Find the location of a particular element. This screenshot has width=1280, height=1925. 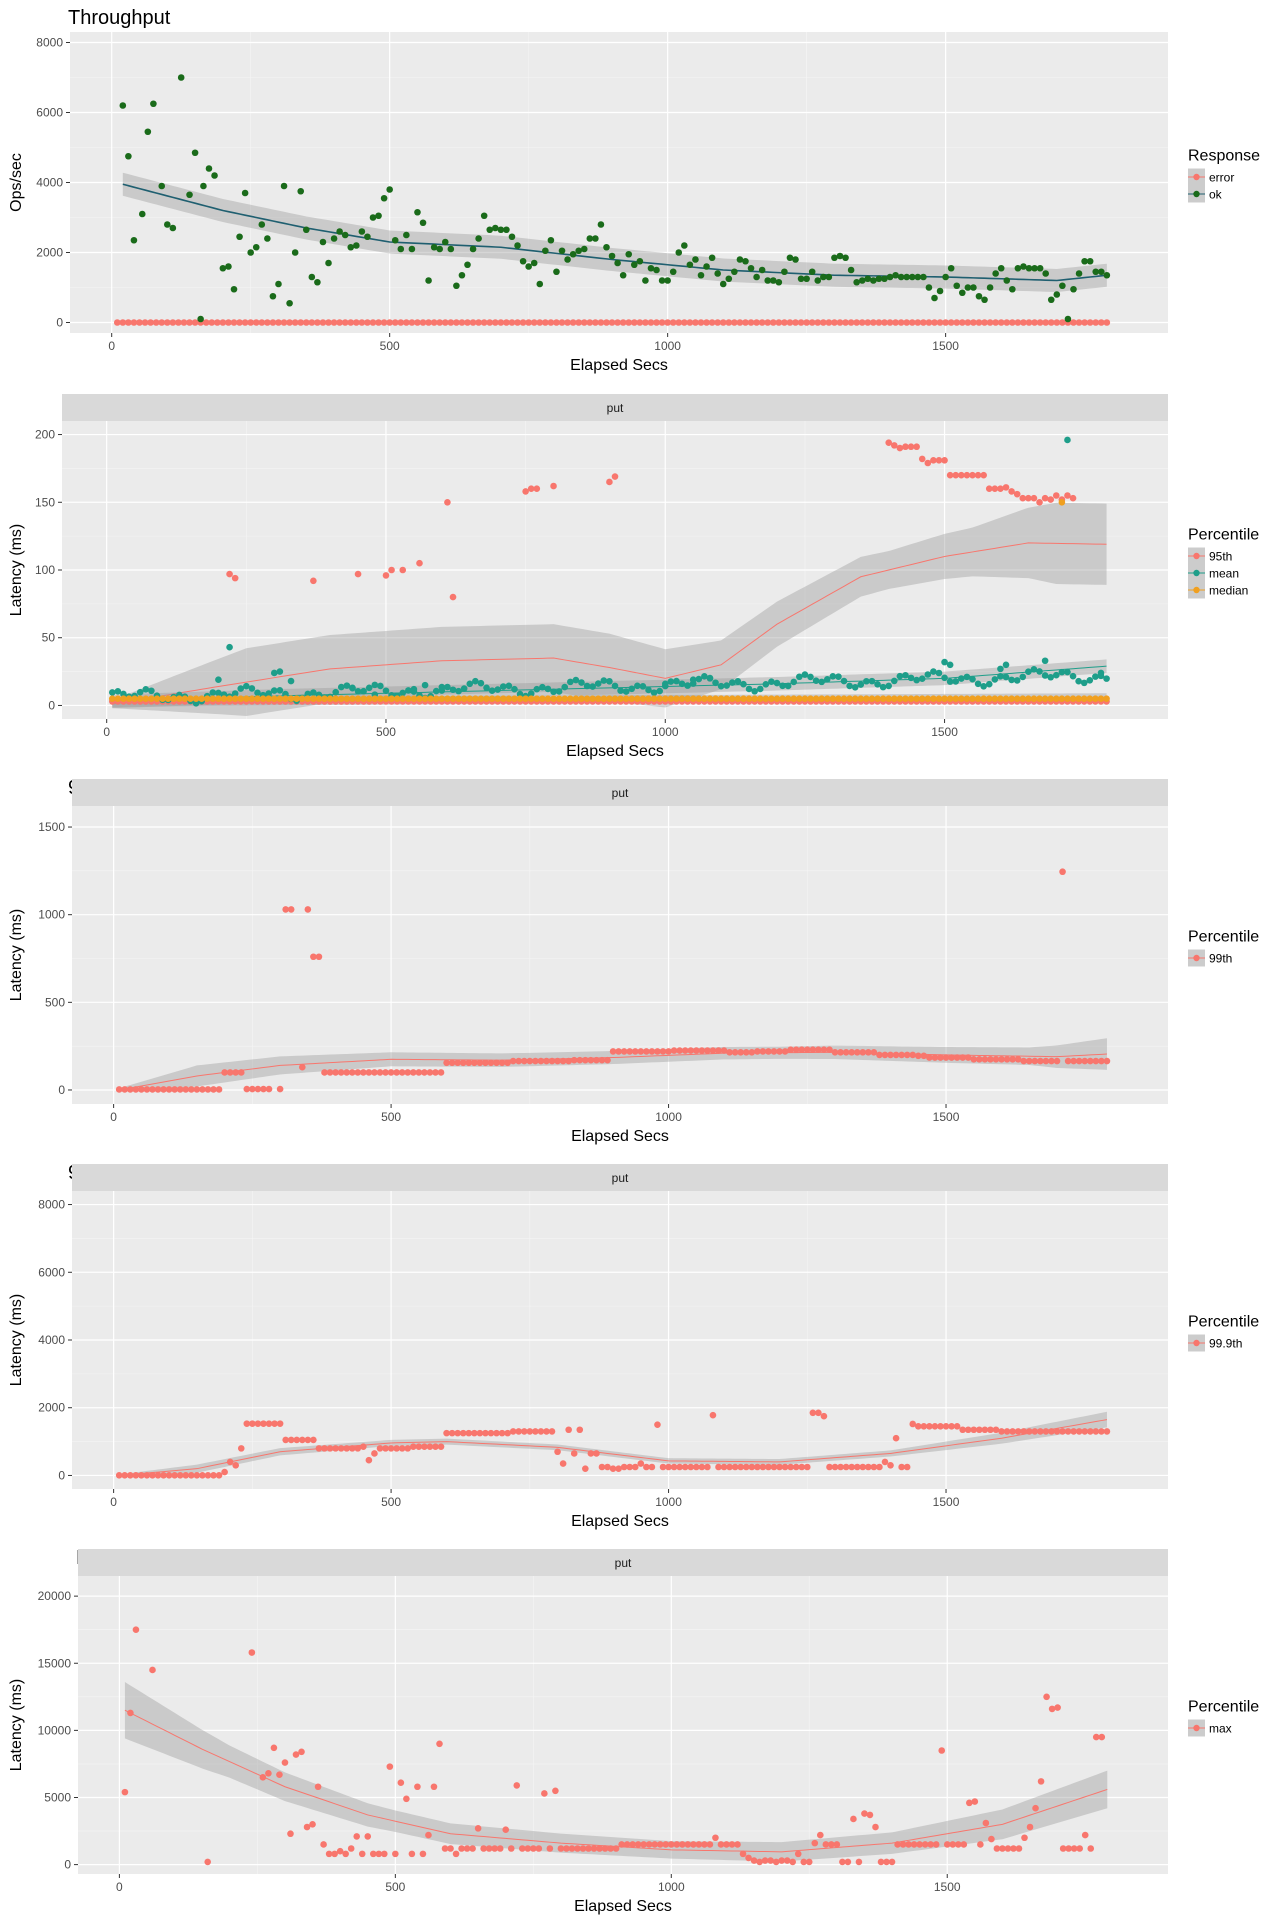

legend-title: Response is located at coordinates (1224, 156).